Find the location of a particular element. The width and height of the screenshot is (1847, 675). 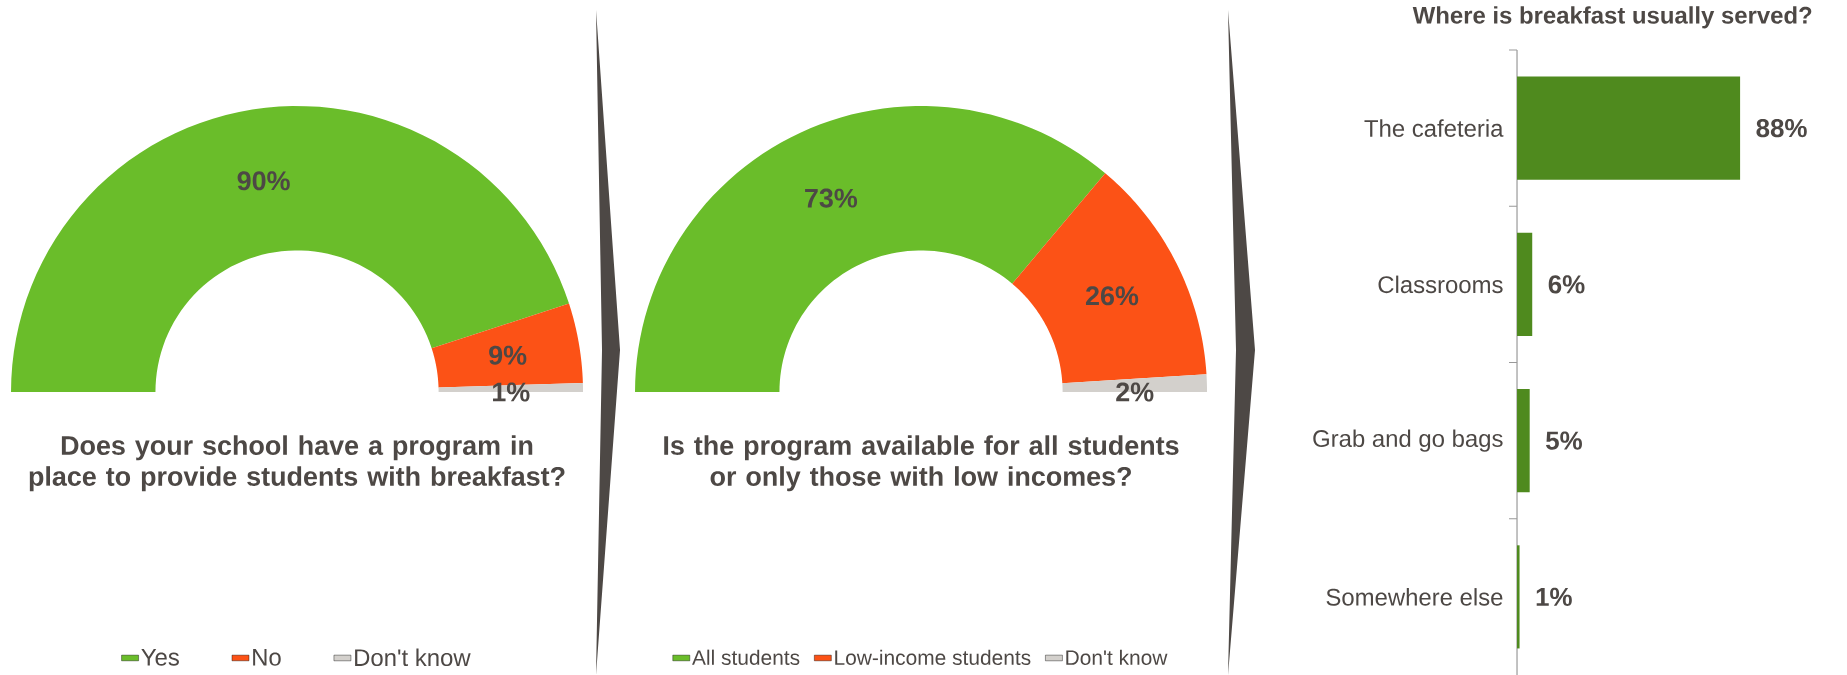

y-tick-label: The cafeteria is located at coordinates (1434, 128).